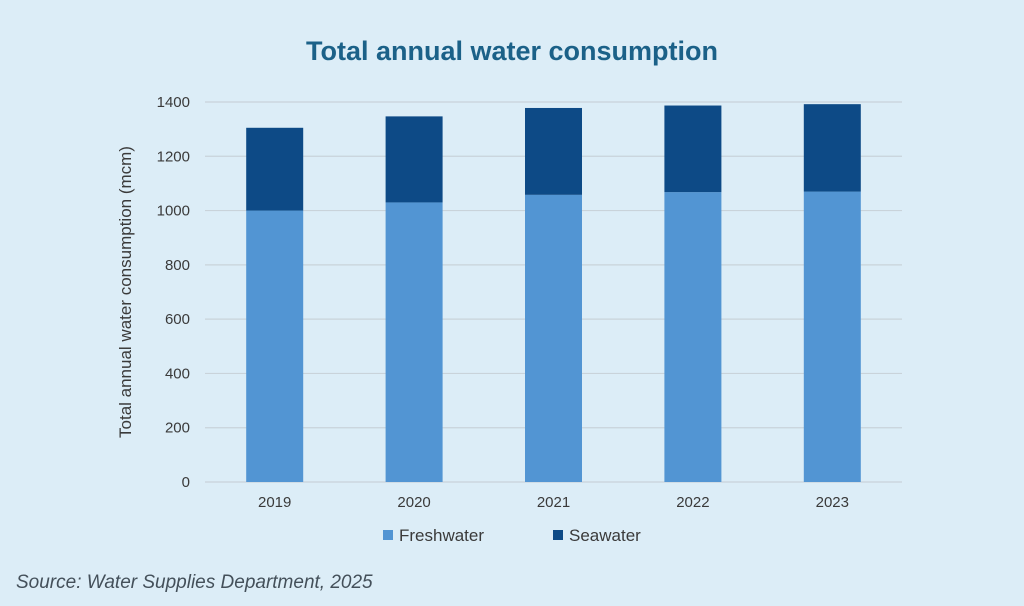  I want to click on y-axis-tick-labels: 0 200 400 600 800 1000 1200 1400, so click(173, 292).